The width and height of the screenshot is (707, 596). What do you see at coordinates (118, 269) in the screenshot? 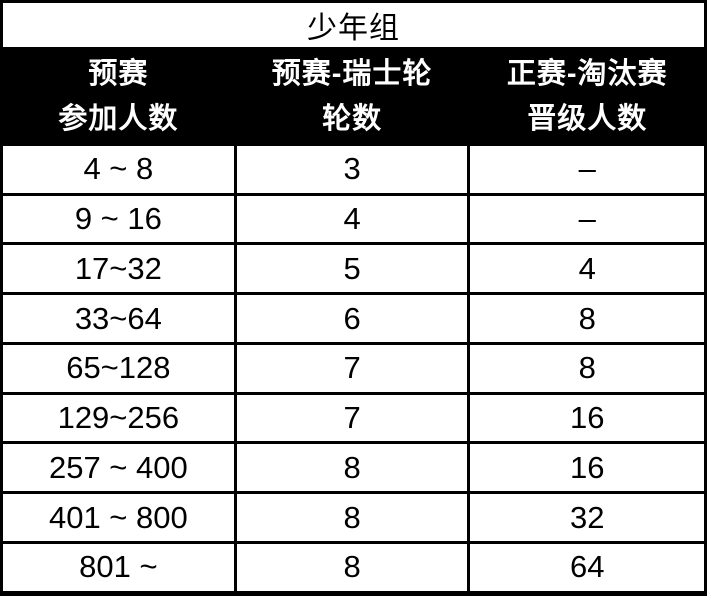
I see `cell-participants-range: 17~32` at bounding box center [118, 269].